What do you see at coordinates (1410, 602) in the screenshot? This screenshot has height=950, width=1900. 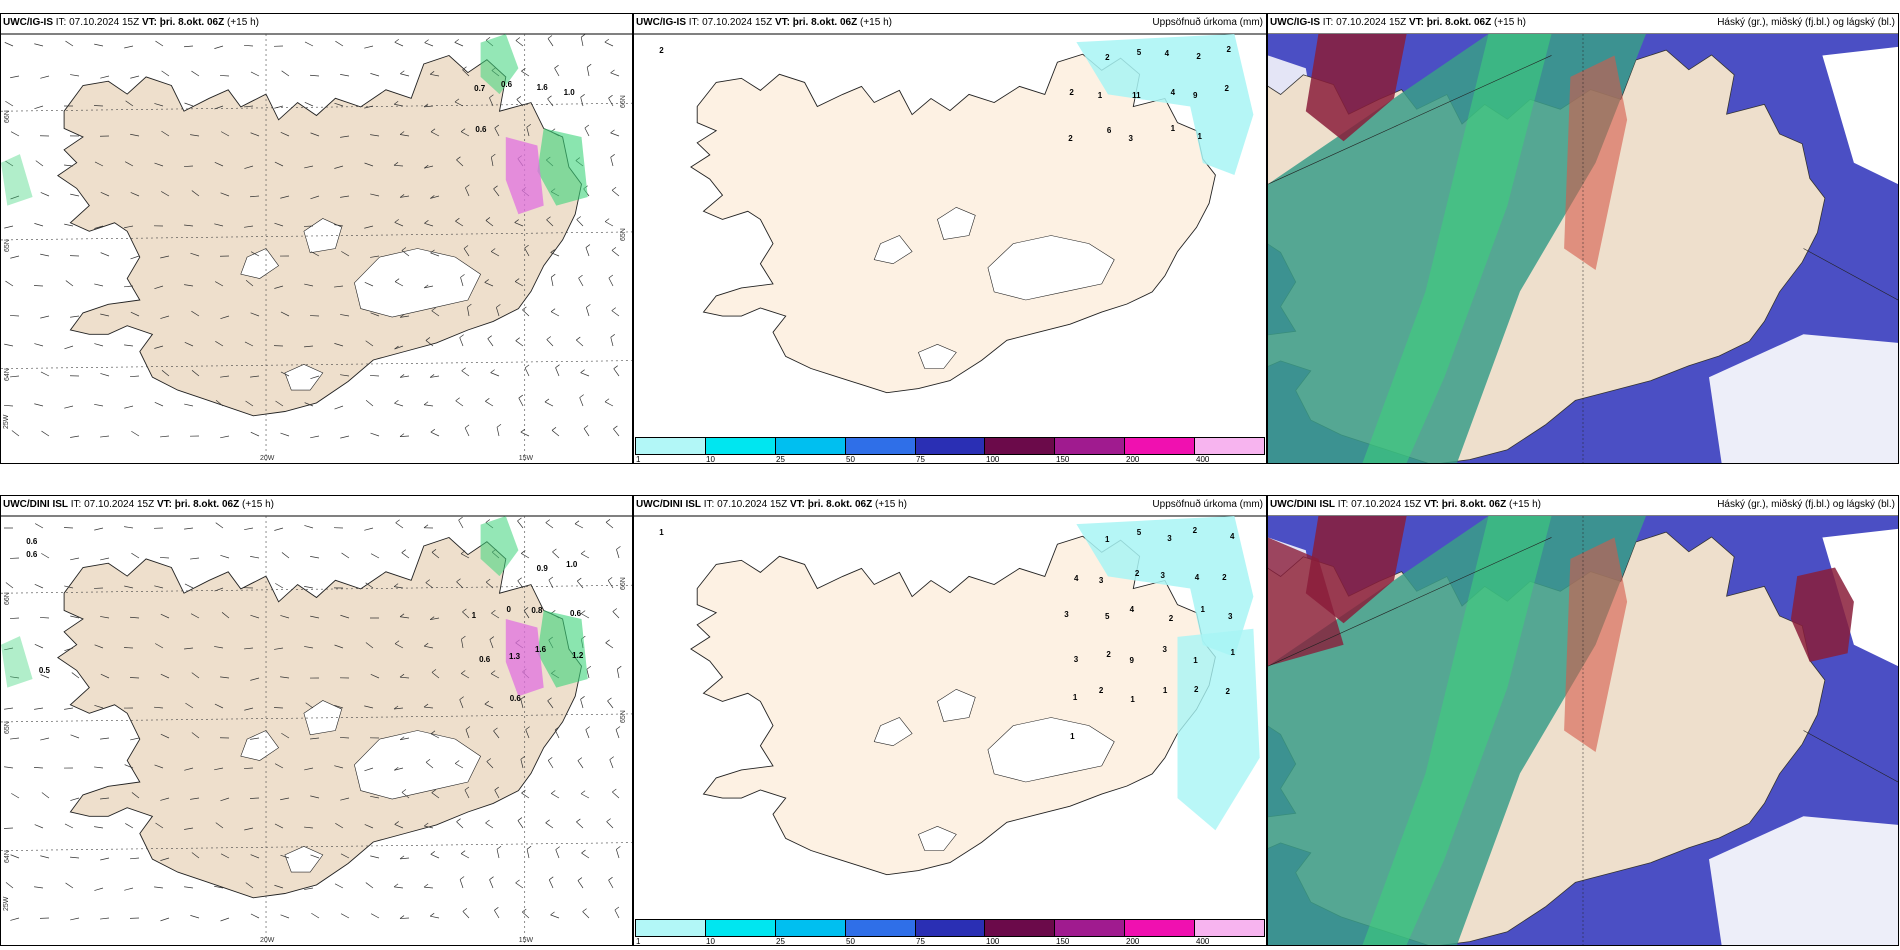 I see `projection-line` at bounding box center [1410, 602].